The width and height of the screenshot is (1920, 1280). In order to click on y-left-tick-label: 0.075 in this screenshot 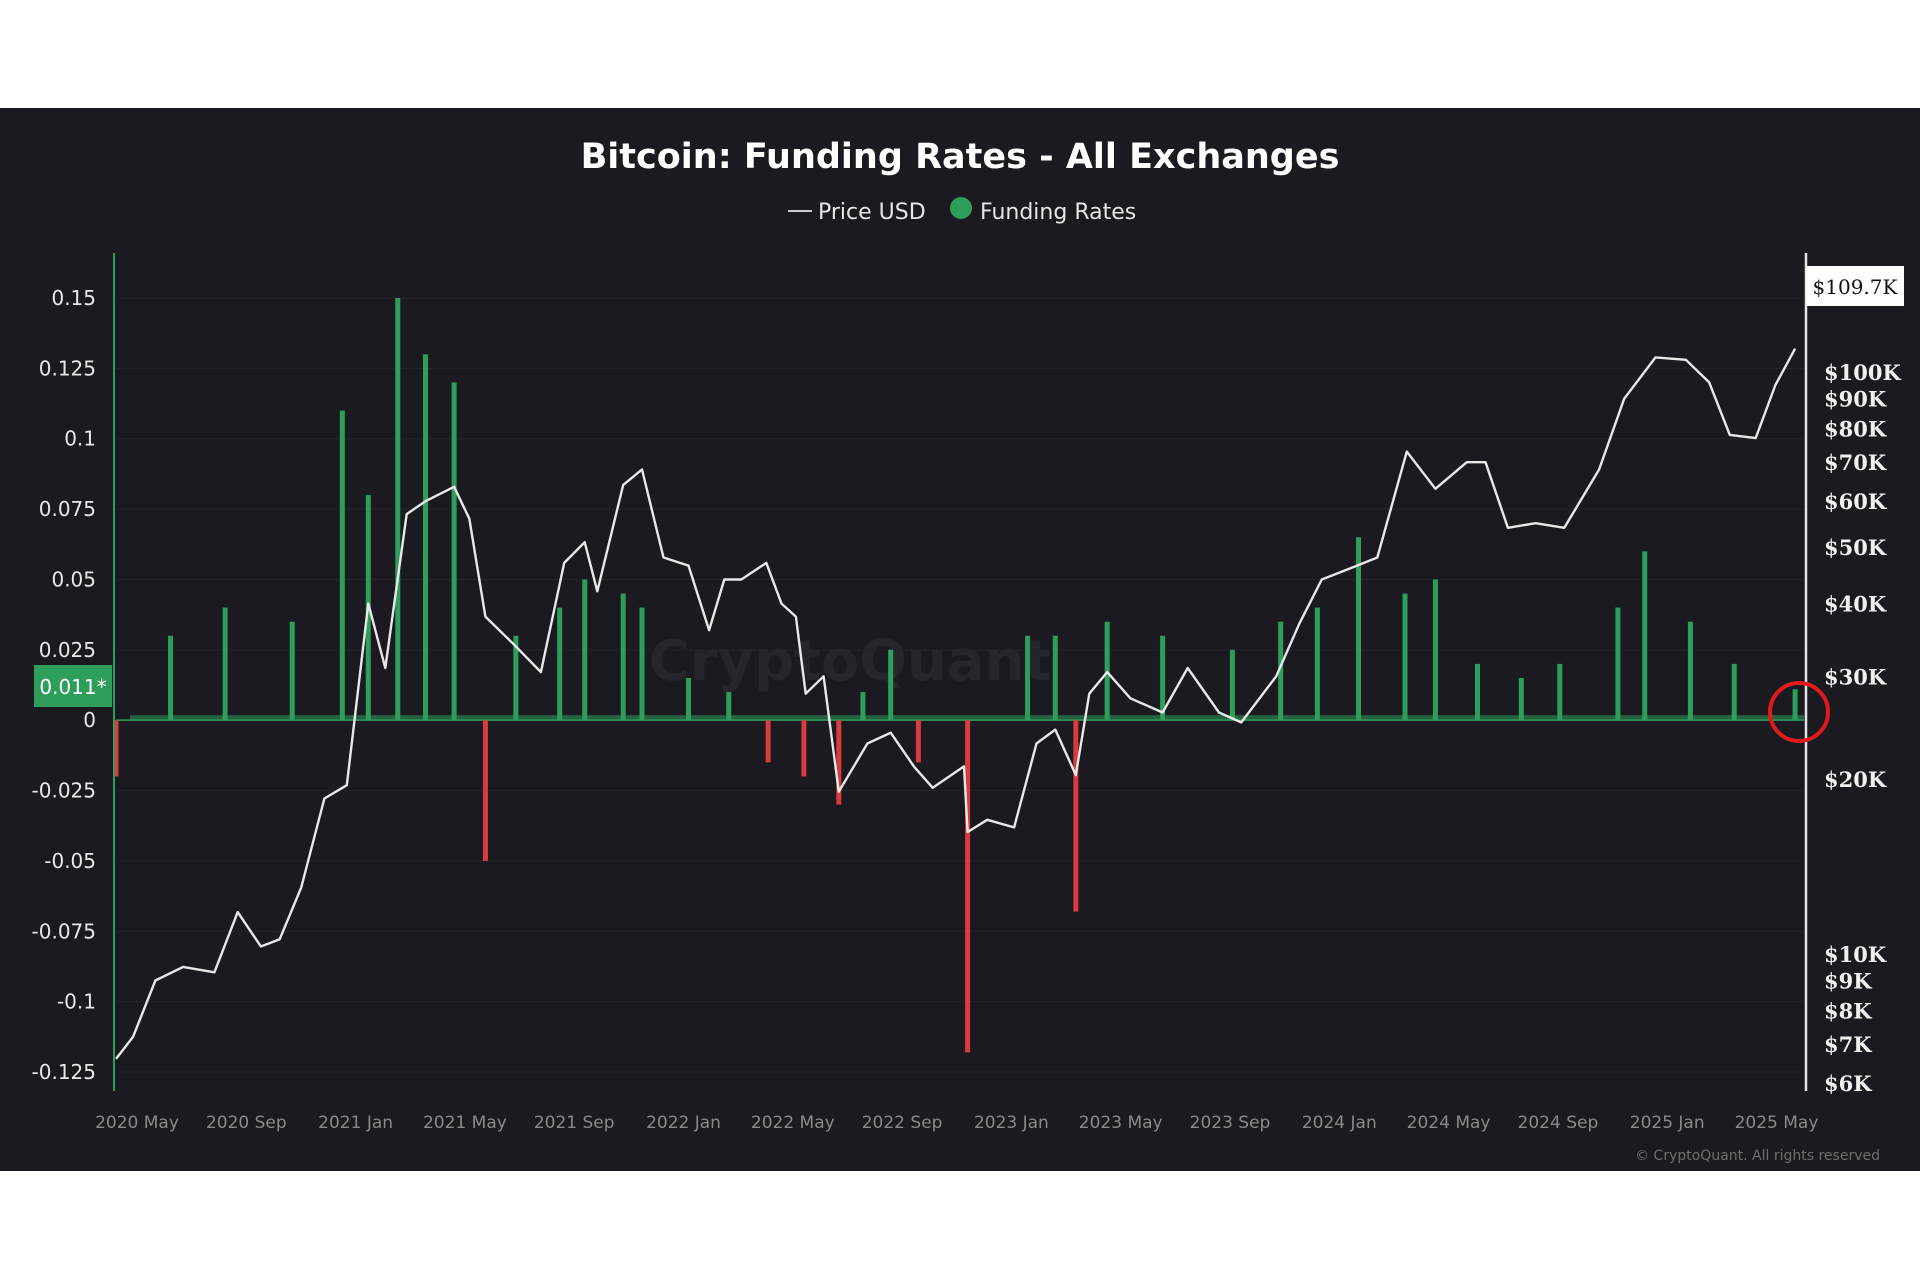, I will do `click(67, 509)`.